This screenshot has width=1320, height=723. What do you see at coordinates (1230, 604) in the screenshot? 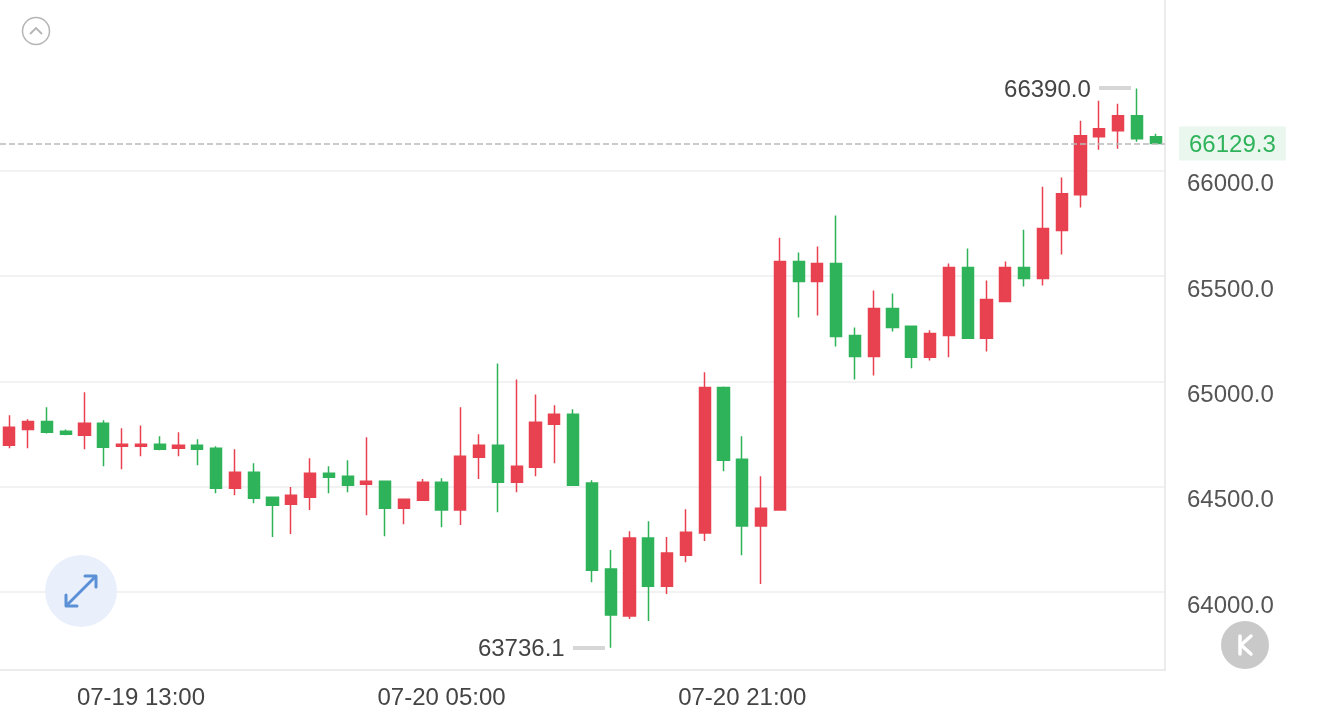
I see `y-tick-label: 64000.0` at bounding box center [1230, 604].